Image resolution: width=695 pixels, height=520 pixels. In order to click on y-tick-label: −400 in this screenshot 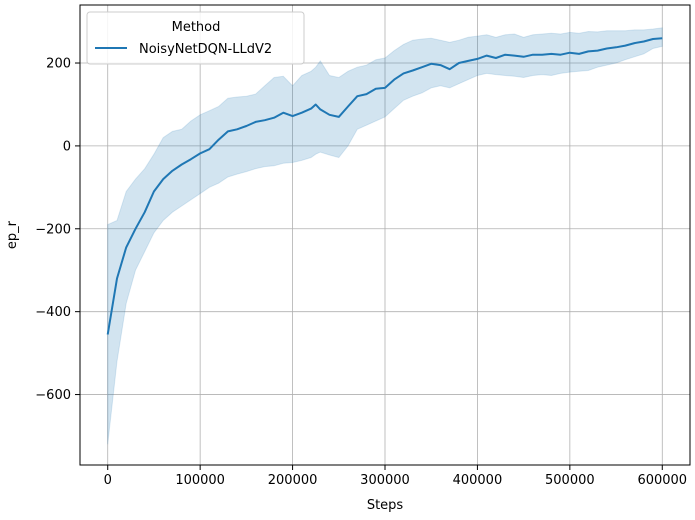, I will do `click(53, 312)`.